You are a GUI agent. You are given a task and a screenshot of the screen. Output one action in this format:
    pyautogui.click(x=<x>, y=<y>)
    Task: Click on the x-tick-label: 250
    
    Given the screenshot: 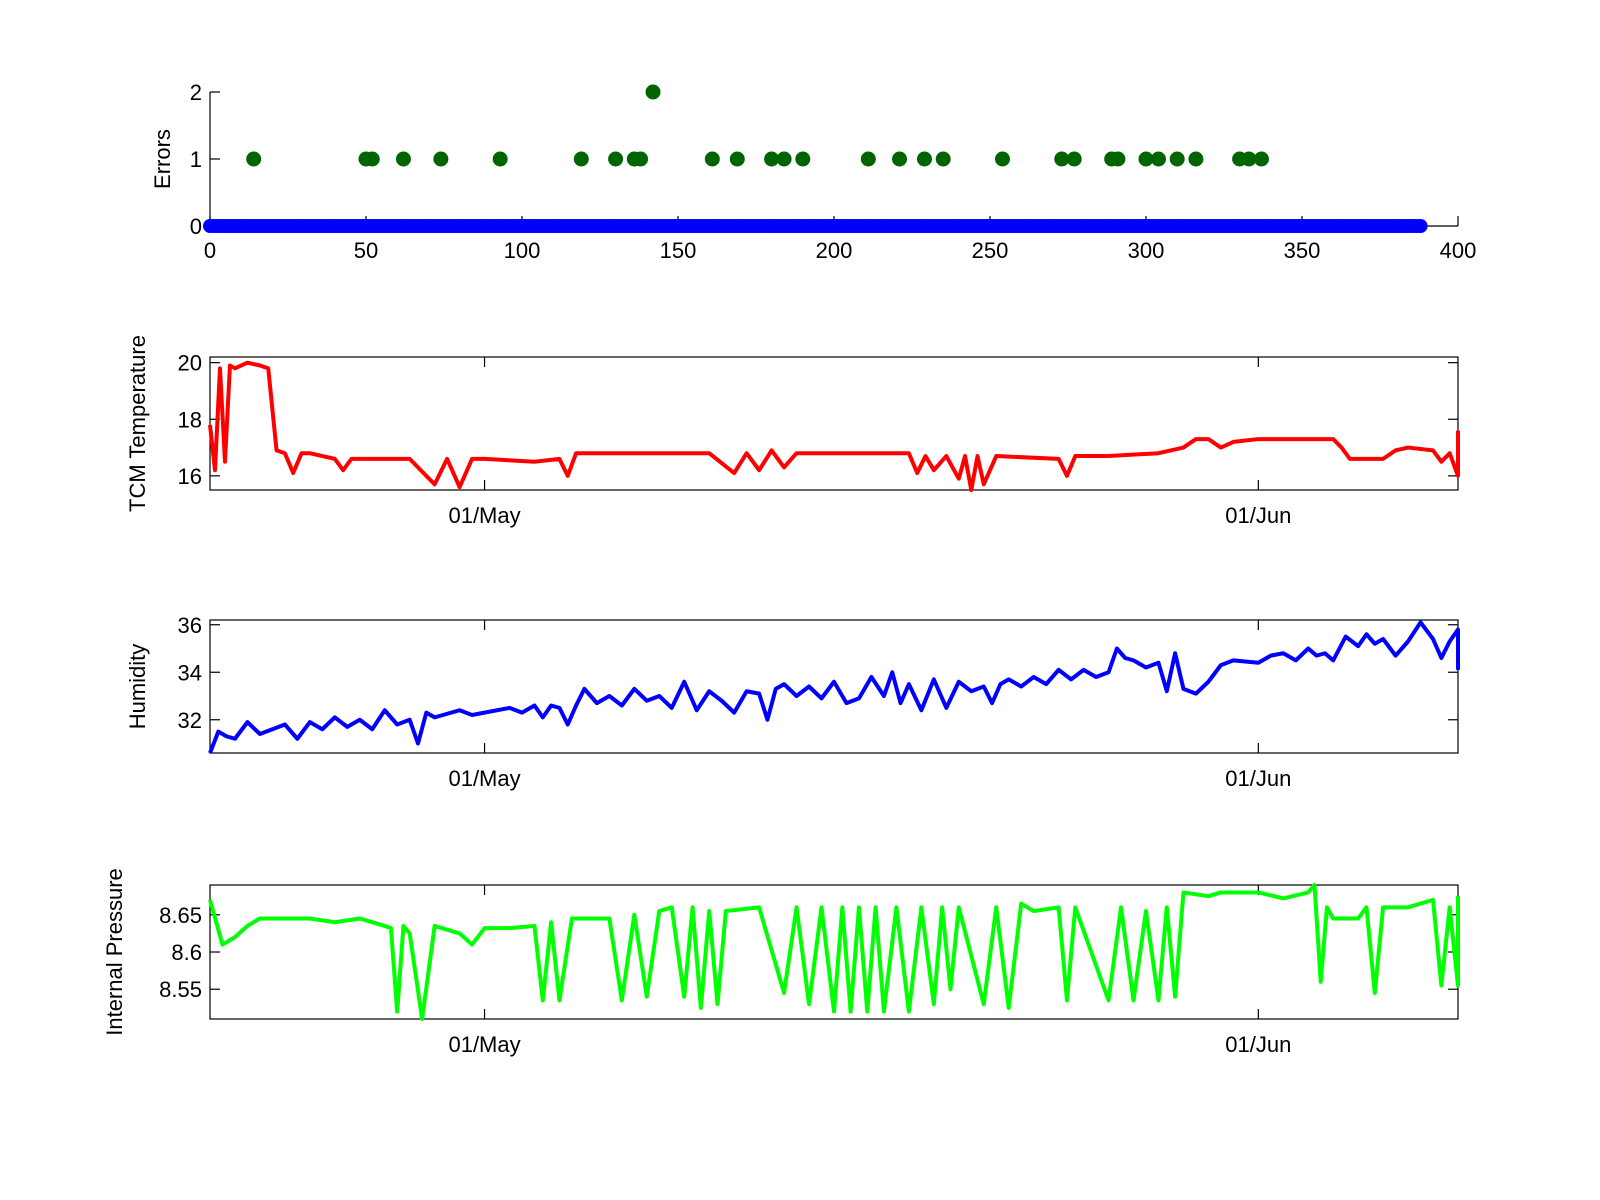 What is the action you would take?
    pyautogui.click(x=990, y=250)
    